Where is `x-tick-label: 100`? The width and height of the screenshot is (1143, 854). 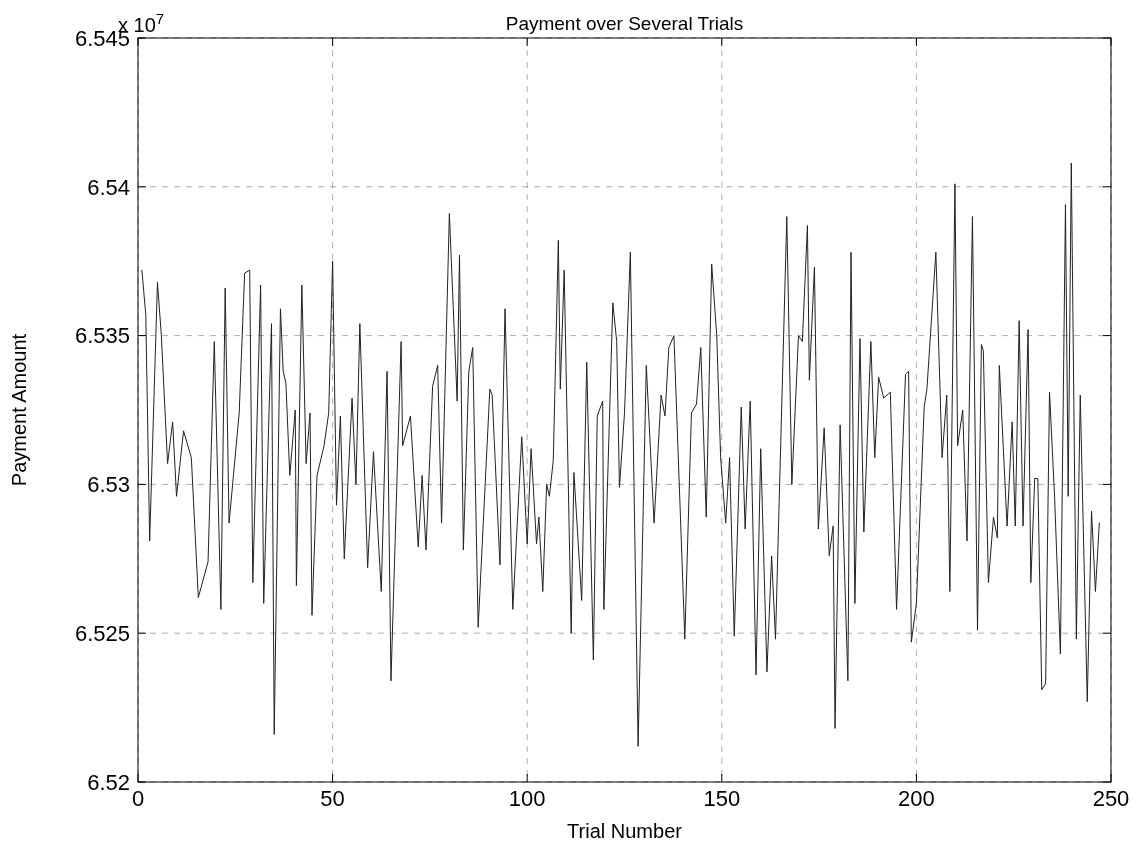
x-tick-label: 100 is located at coordinates (527, 798).